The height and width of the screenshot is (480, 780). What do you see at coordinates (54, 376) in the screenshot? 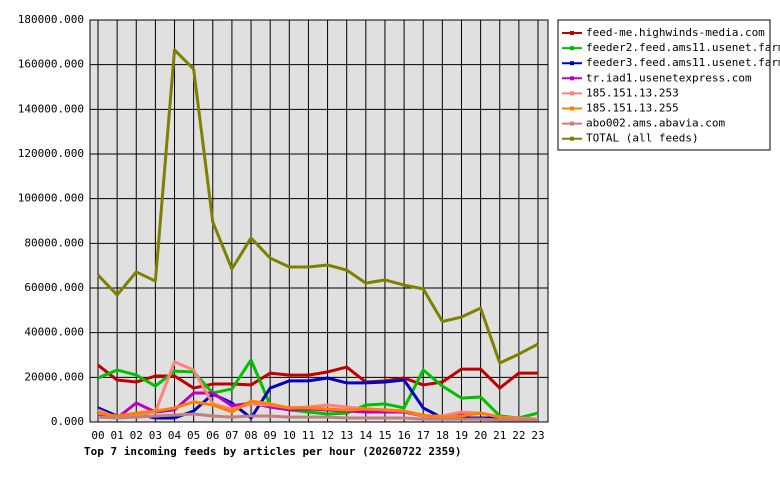
I see `y-tick-label: 20000.000` at bounding box center [54, 376].